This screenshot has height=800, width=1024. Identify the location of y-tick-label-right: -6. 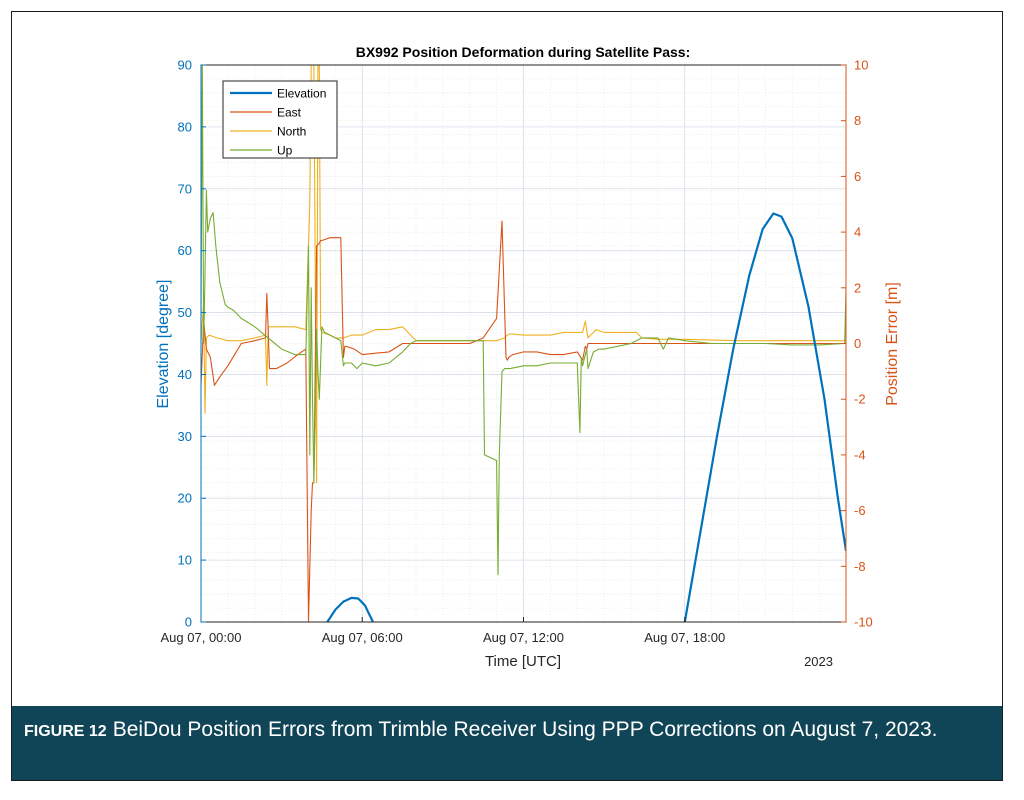
(860, 510).